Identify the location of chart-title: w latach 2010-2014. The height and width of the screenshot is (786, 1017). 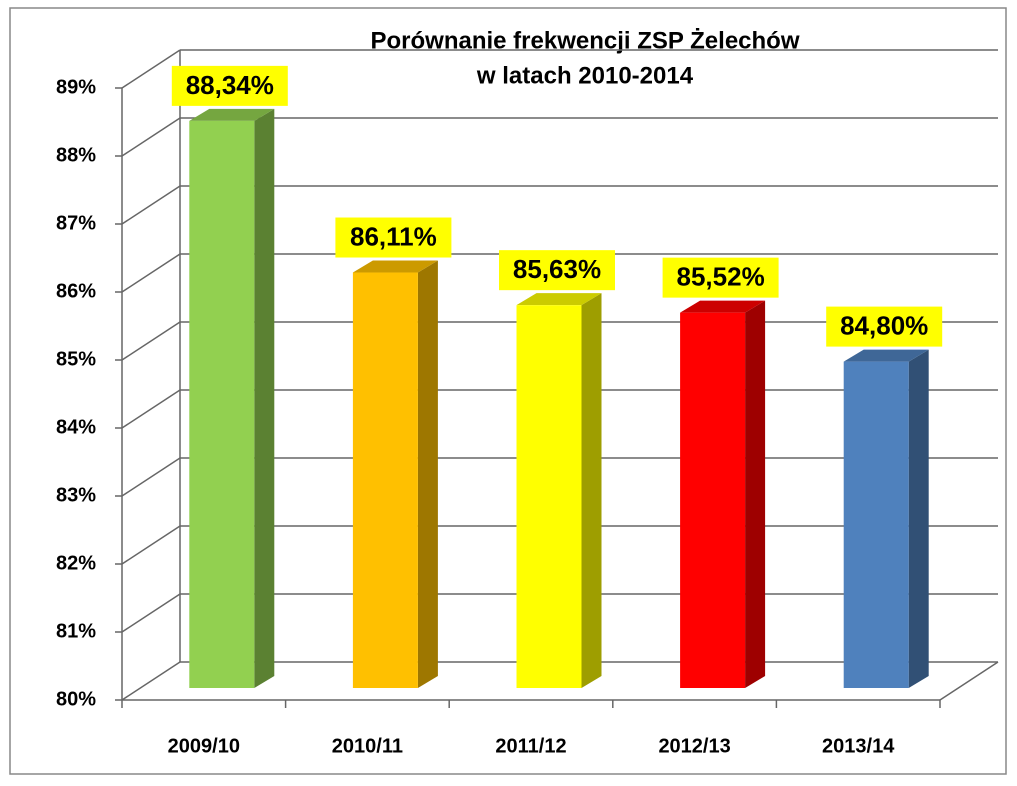
(585, 75).